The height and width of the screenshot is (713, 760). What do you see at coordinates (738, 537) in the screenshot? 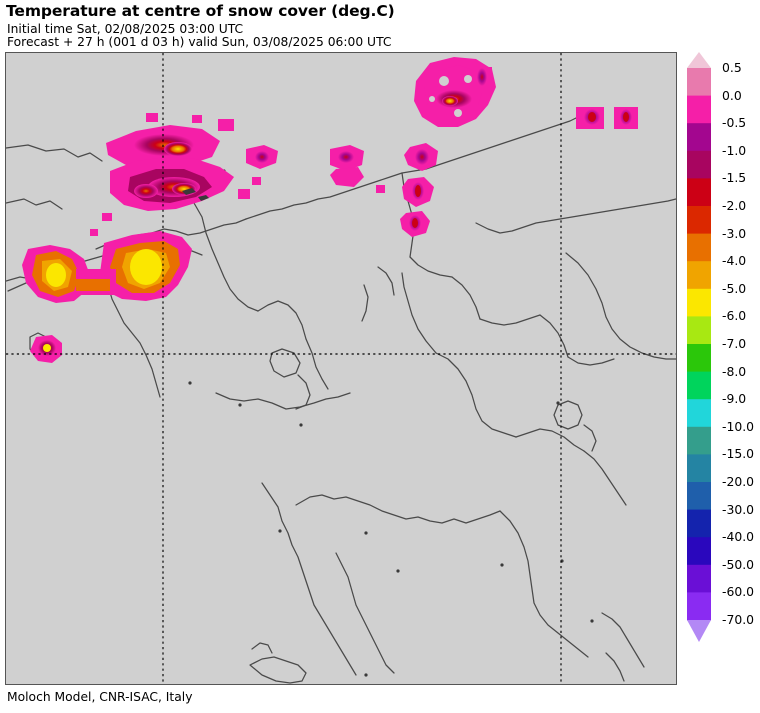
I see `colorbar-tick-label: -40.0` at bounding box center [738, 537].